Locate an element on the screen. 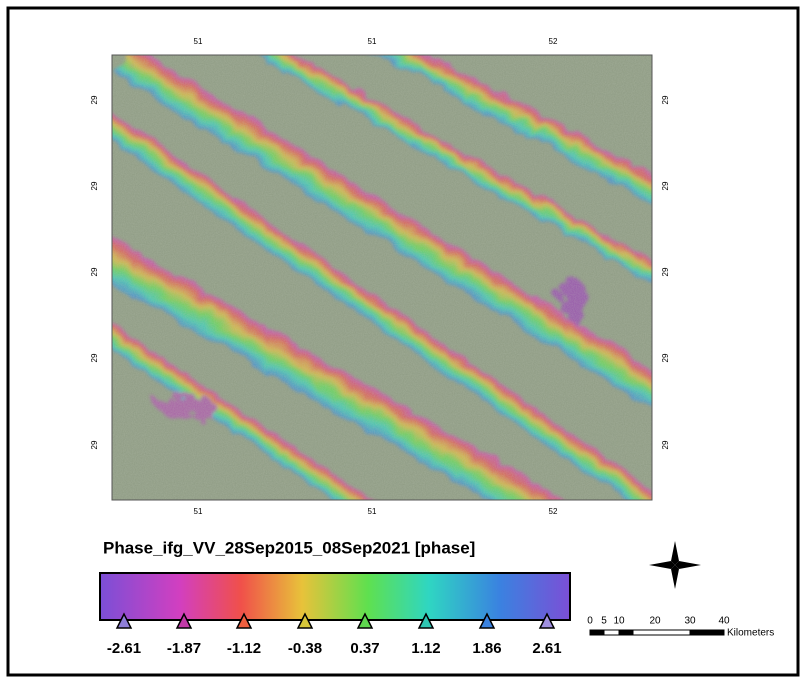  north-arrow is located at coordinates (675, 565).